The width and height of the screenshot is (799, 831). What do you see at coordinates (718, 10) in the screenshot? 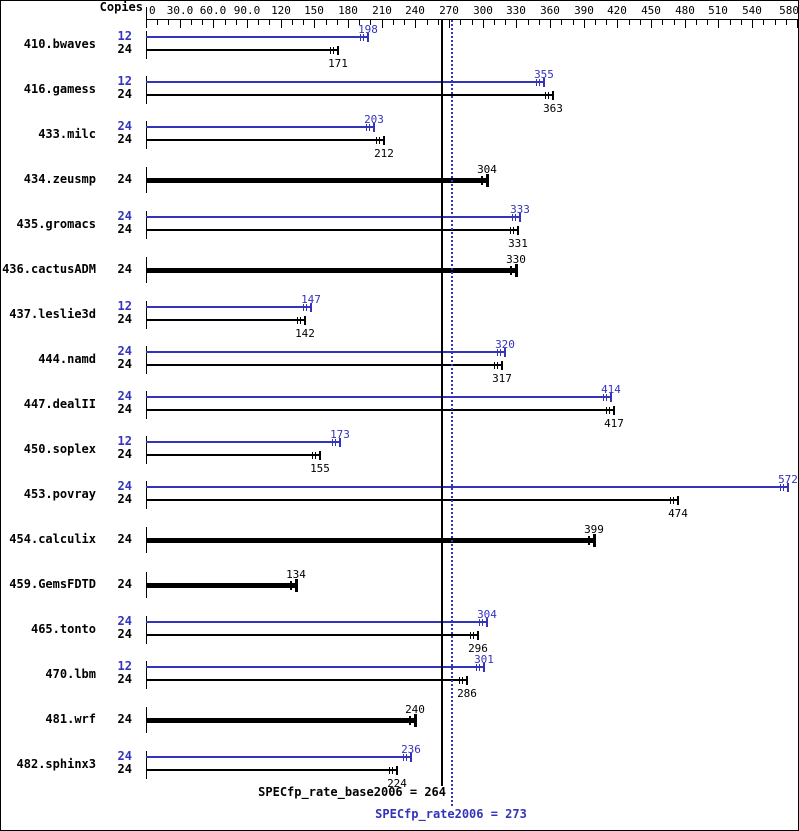
I see `axis-tick-label: 510` at bounding box center [718, 10].